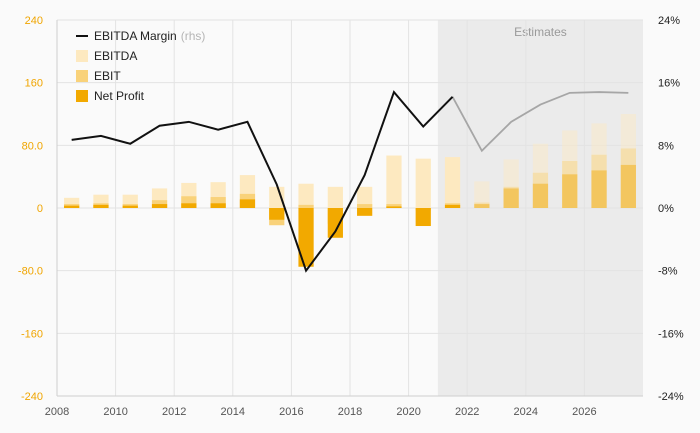 The height and width of the screenshot is (433, 700). Describe the element at coordinates (34, 84) in the screenshot. I see `y-left-tick-label: 160` at that location.